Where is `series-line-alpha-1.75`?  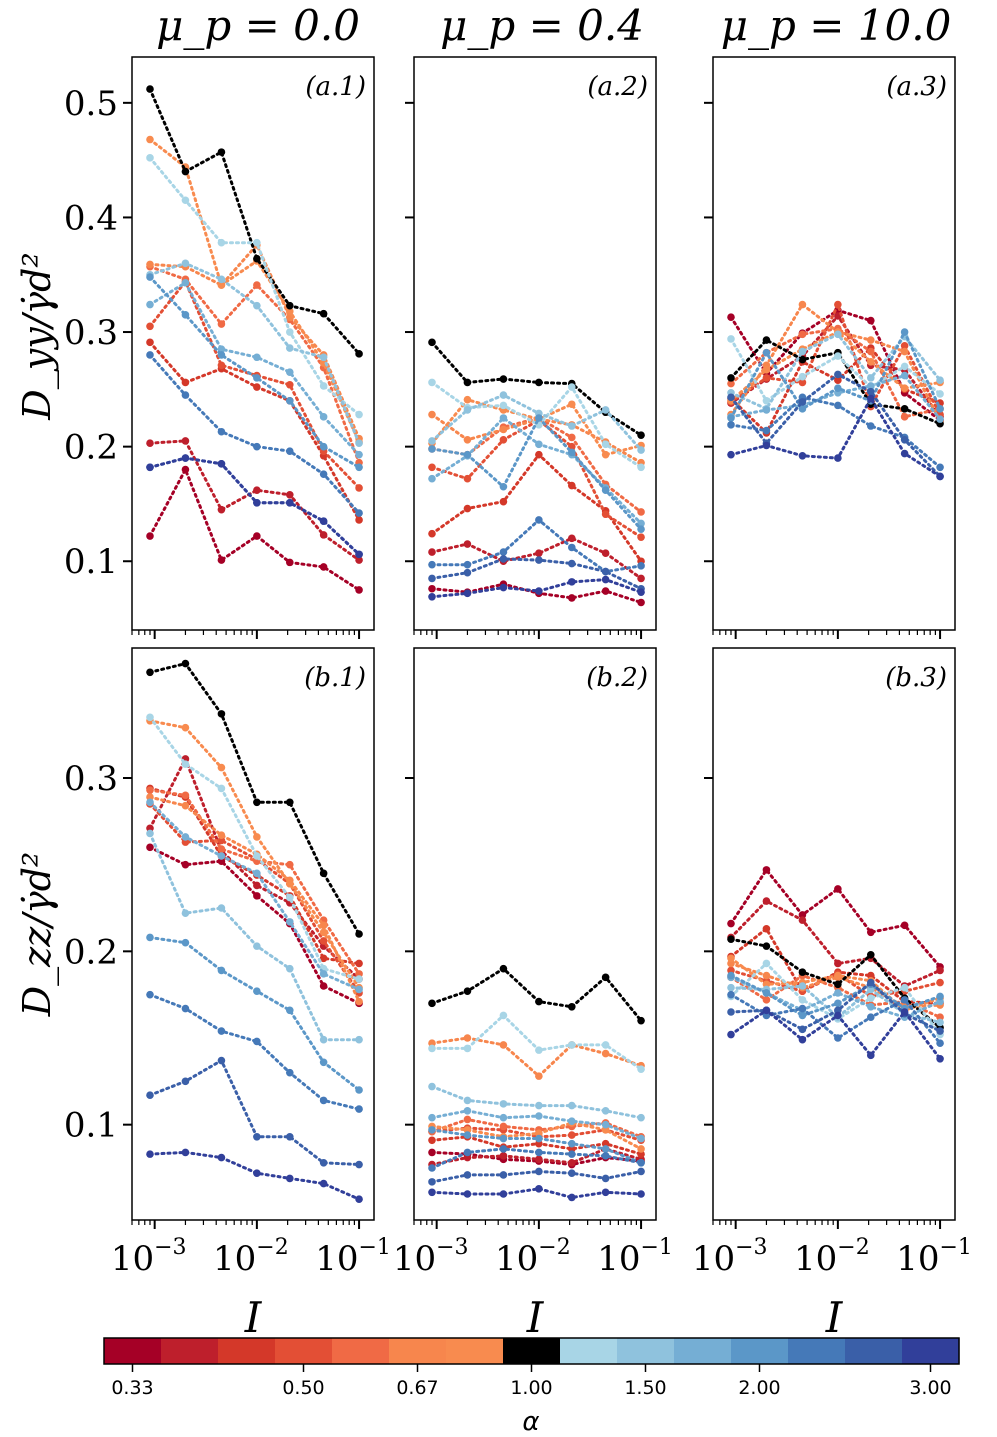 series-line-alpha-1.75 is located at coordinates (536, 470).